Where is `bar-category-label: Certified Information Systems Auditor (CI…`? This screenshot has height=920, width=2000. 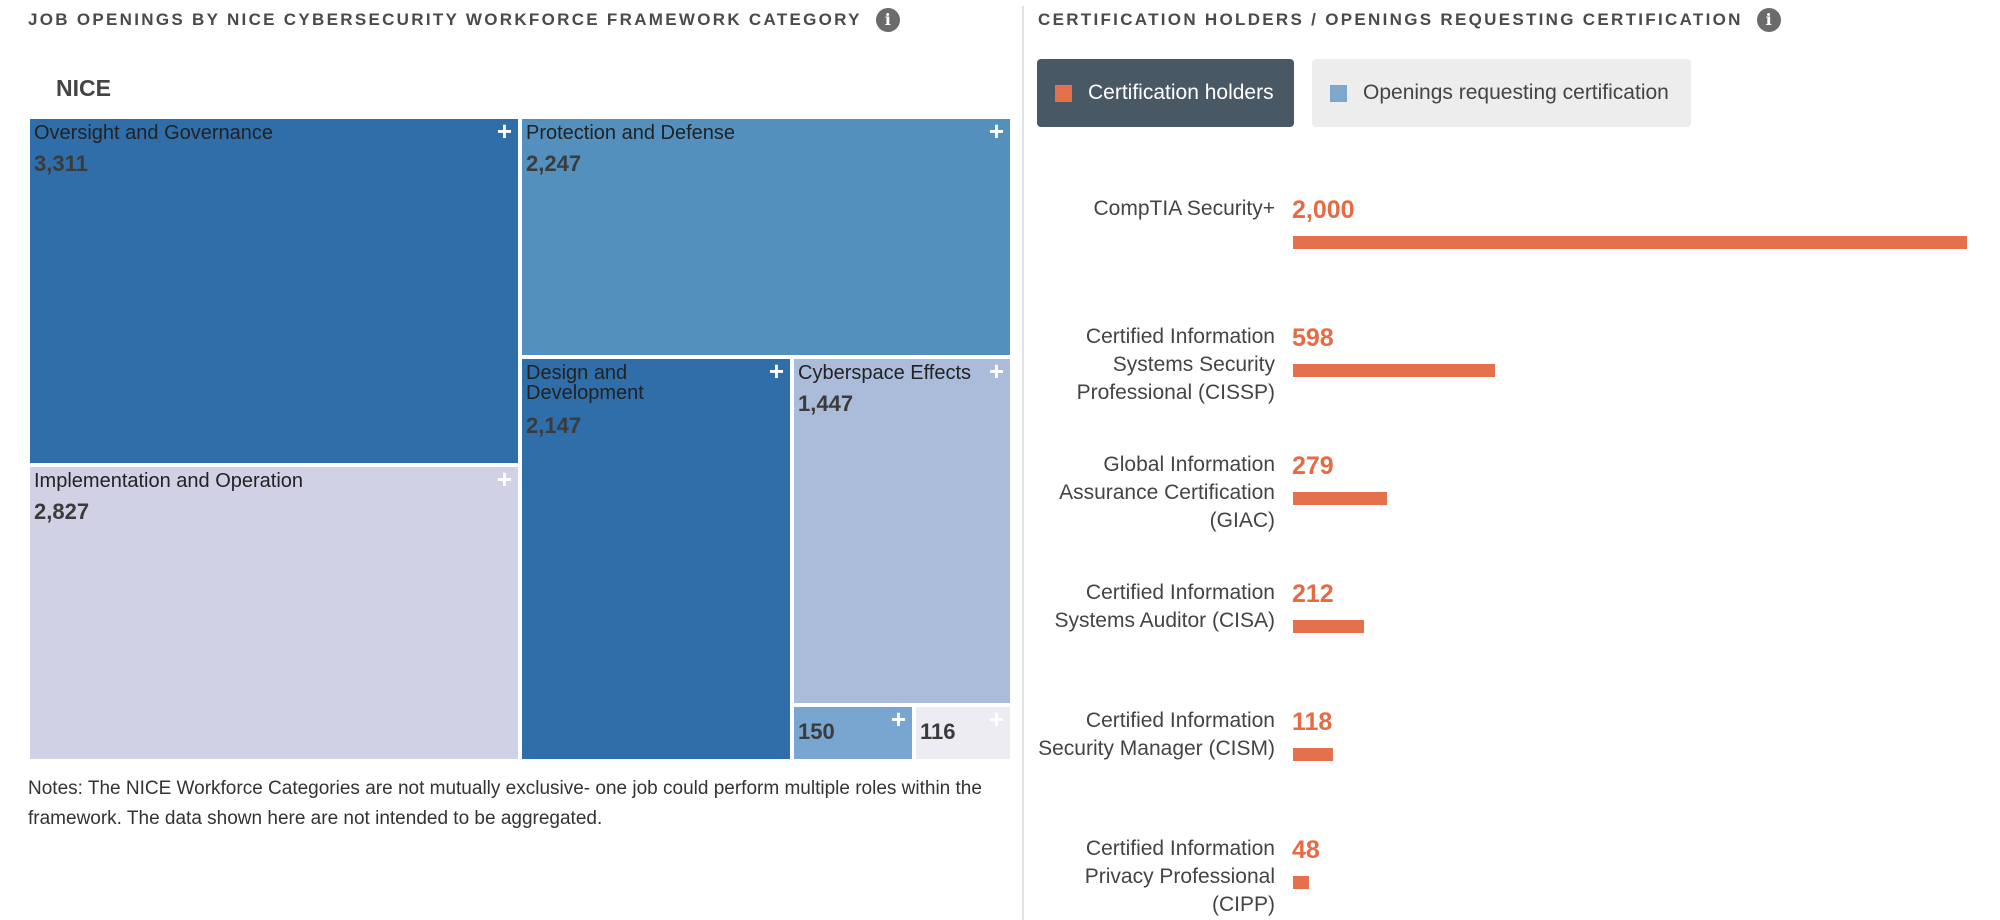
bar-category-label: Certified Information Systems Auditor (CI… is located at coordinates (1164, 607).